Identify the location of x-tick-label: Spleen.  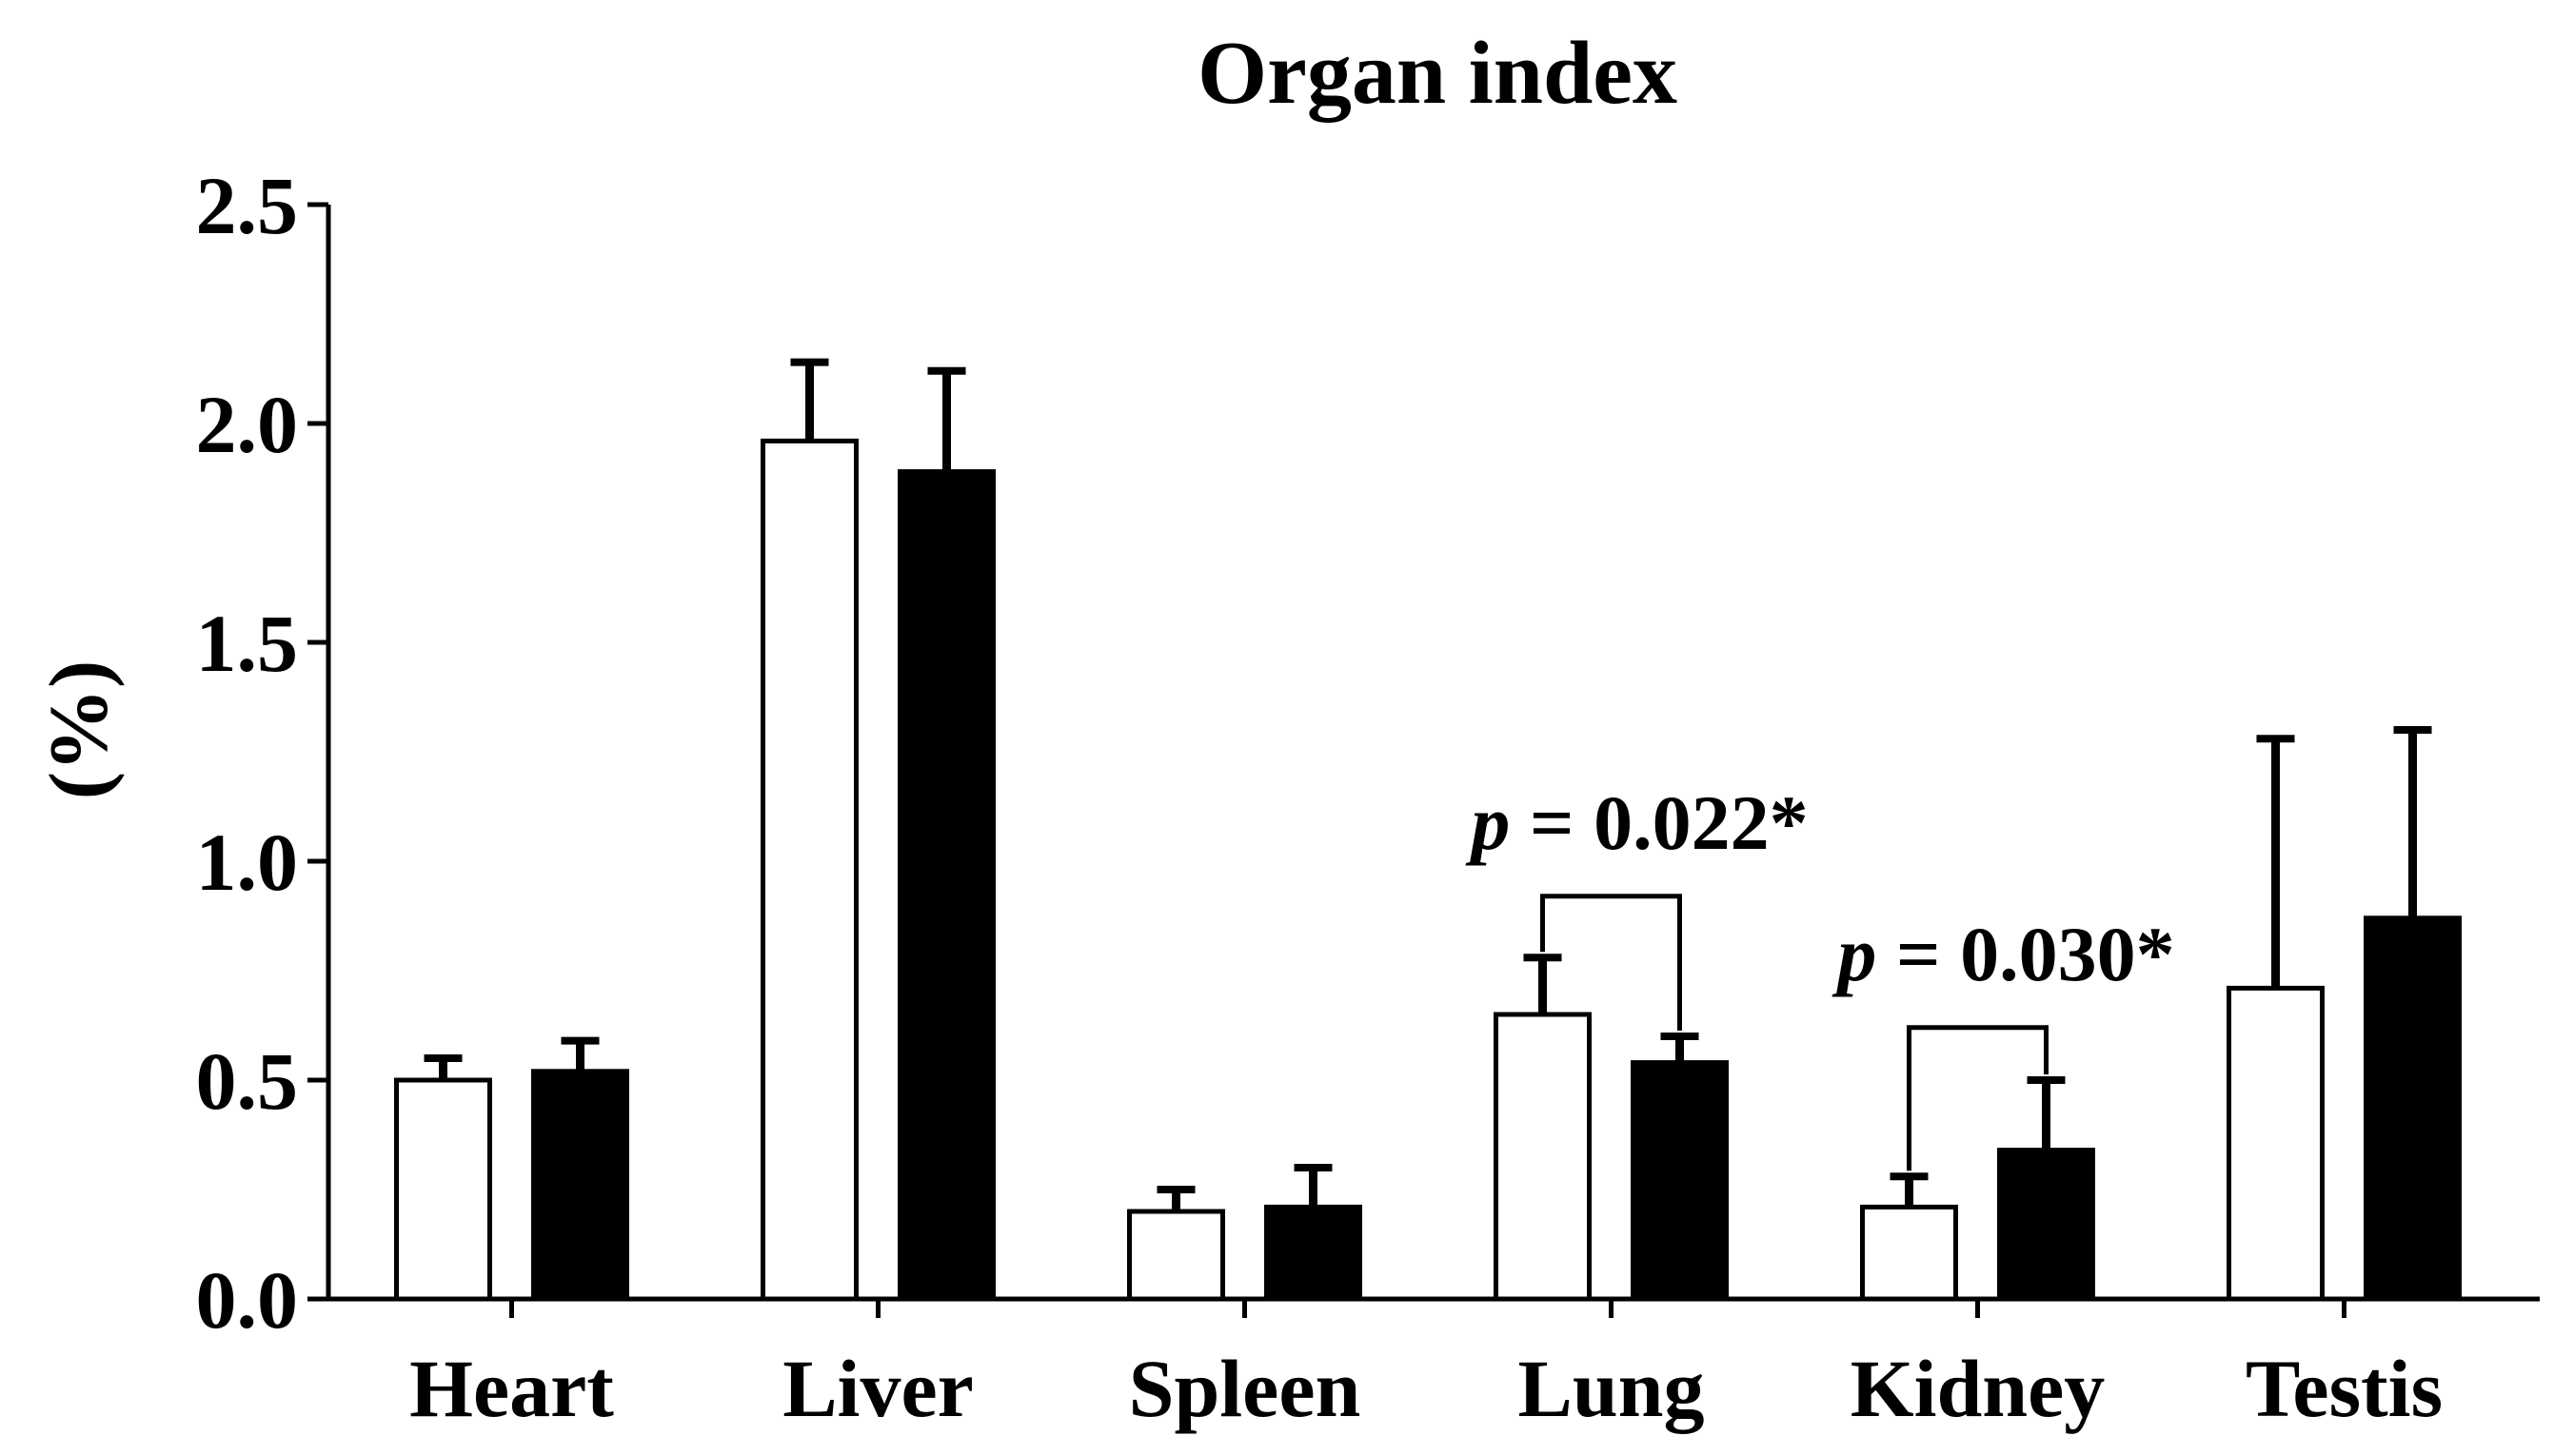
(1245, 1388).